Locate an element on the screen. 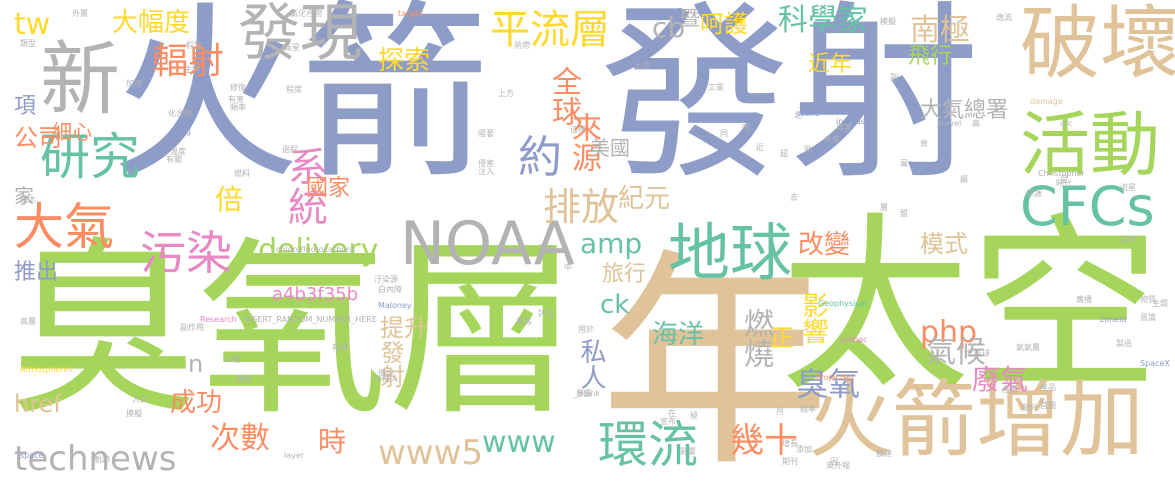 Image resolution: width=1175 pixels, height=482 pixels. cloud-word: 汙染源 is located at coordinates (386, 279).